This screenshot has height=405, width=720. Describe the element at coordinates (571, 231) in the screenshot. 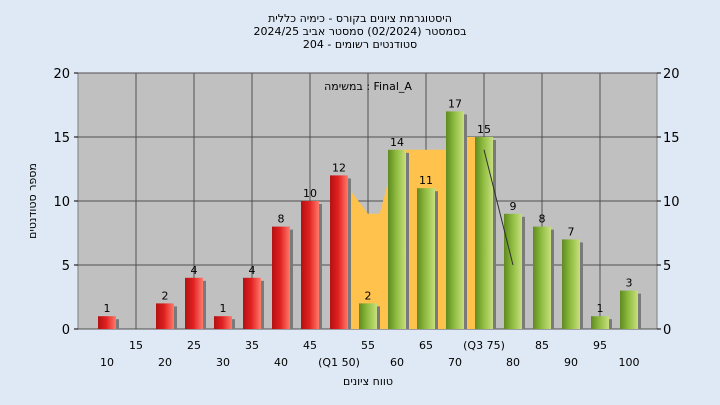

I see `bar-value-label: 7` at that location.